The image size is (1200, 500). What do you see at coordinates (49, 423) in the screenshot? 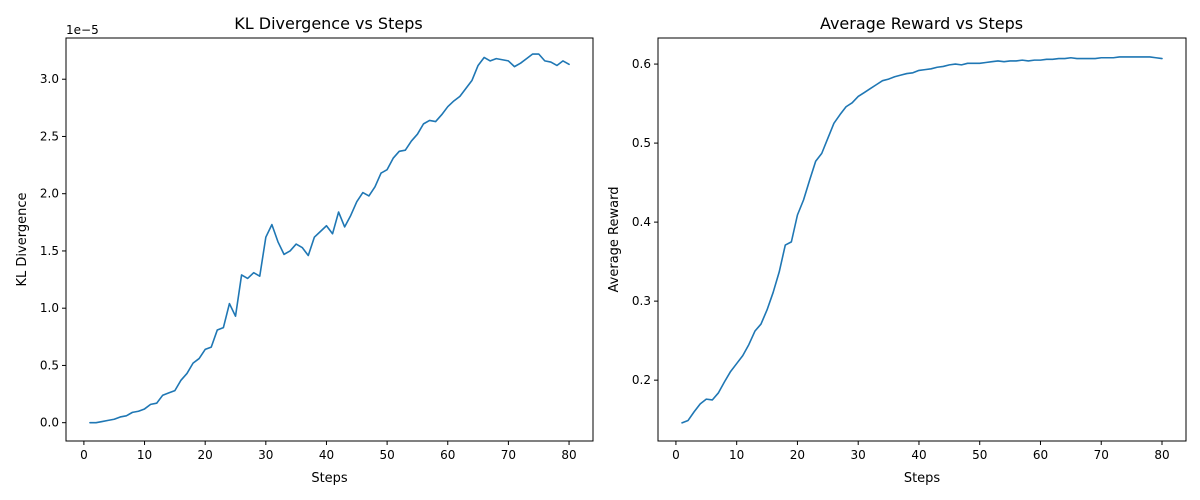
I see `y-tick-label: 0.0` at bounding box center [49, 423].